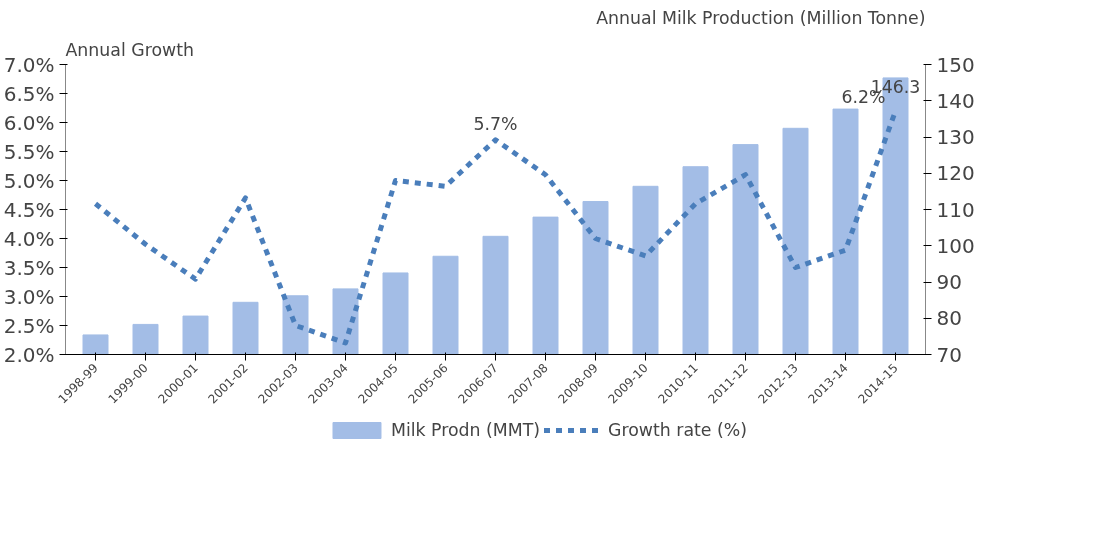 This screenshot has width=1094, height=548. I want to click on legend-label: Growth rate (%), so click(678, 430).